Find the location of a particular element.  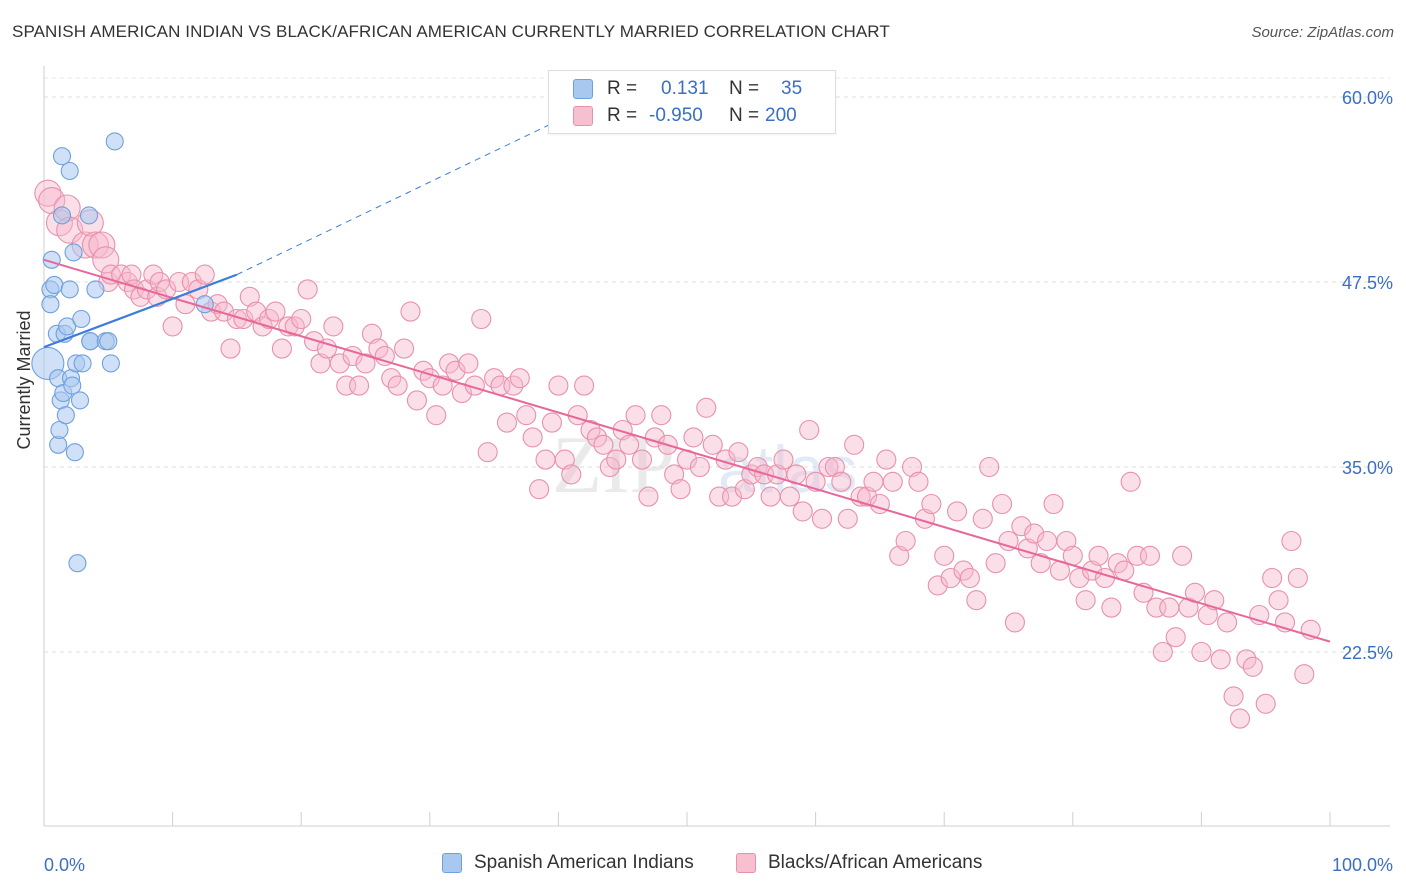

legend-item-black: Blacks/African Americans is located at coordinates (859, 863).